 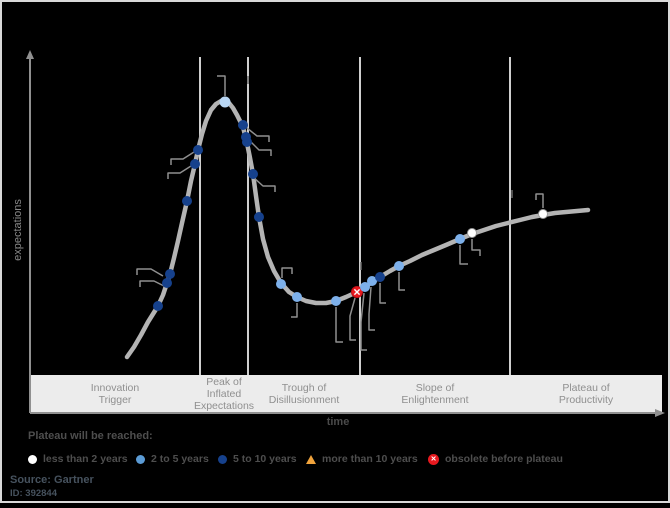 What do you see at coordinates (85, 459) in the screenshot?
I see `legend-item-label: less than 2 years` at bounding box center [85, 459].